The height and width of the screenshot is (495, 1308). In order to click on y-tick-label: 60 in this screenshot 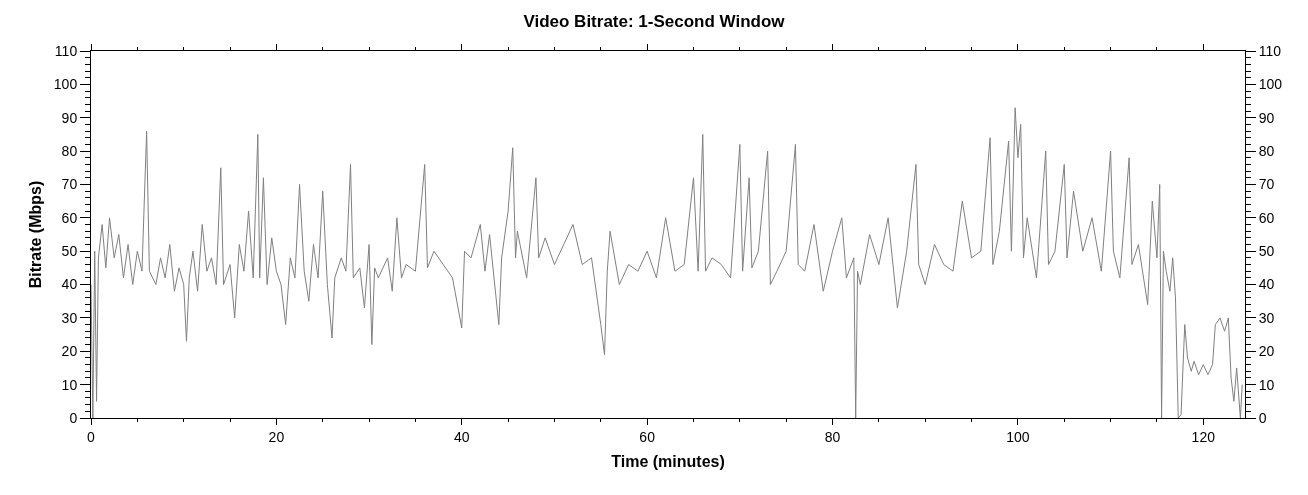, I will do `click(69, 217)`.